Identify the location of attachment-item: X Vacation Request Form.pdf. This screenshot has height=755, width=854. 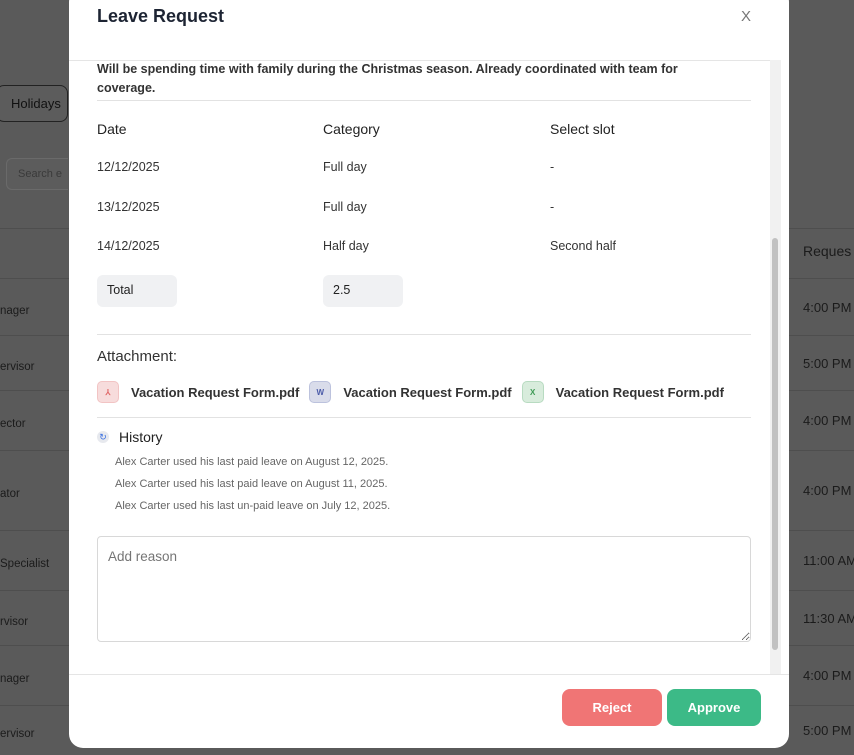
(622, 392).